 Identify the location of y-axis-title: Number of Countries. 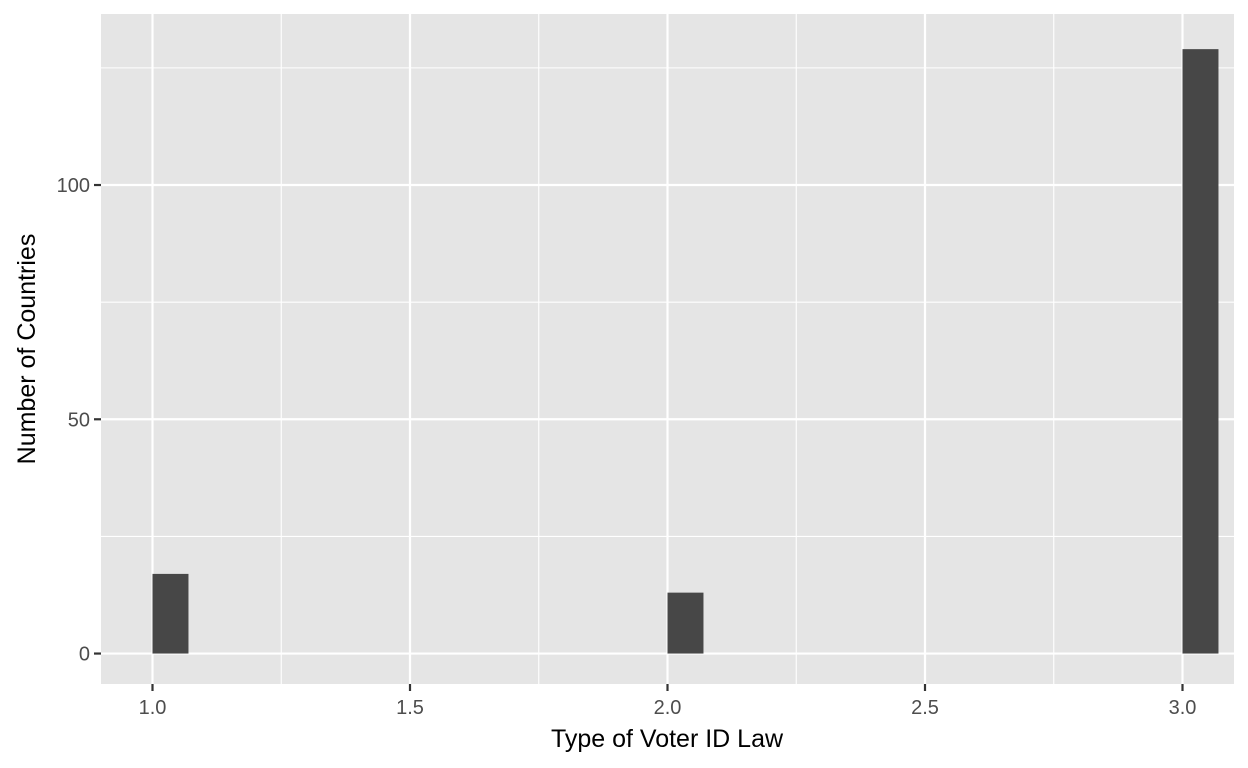
(27, 349).